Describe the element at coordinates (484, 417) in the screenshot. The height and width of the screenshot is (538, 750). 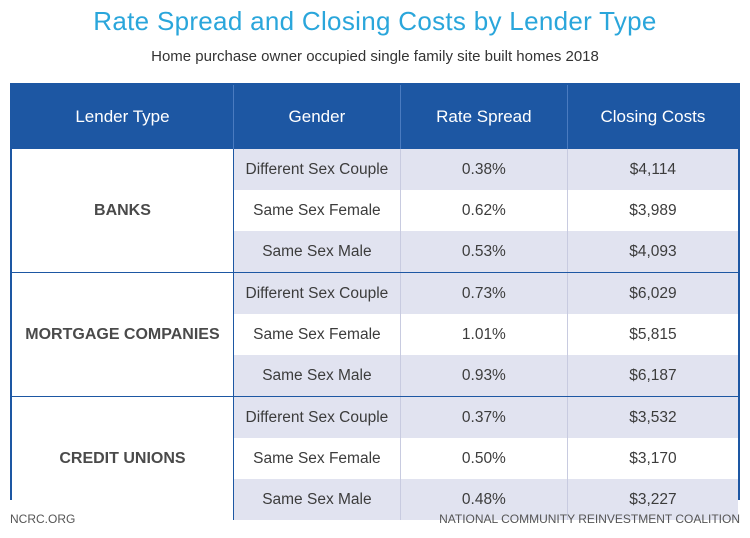
I see `rate-cell: 0.37%` at that location.